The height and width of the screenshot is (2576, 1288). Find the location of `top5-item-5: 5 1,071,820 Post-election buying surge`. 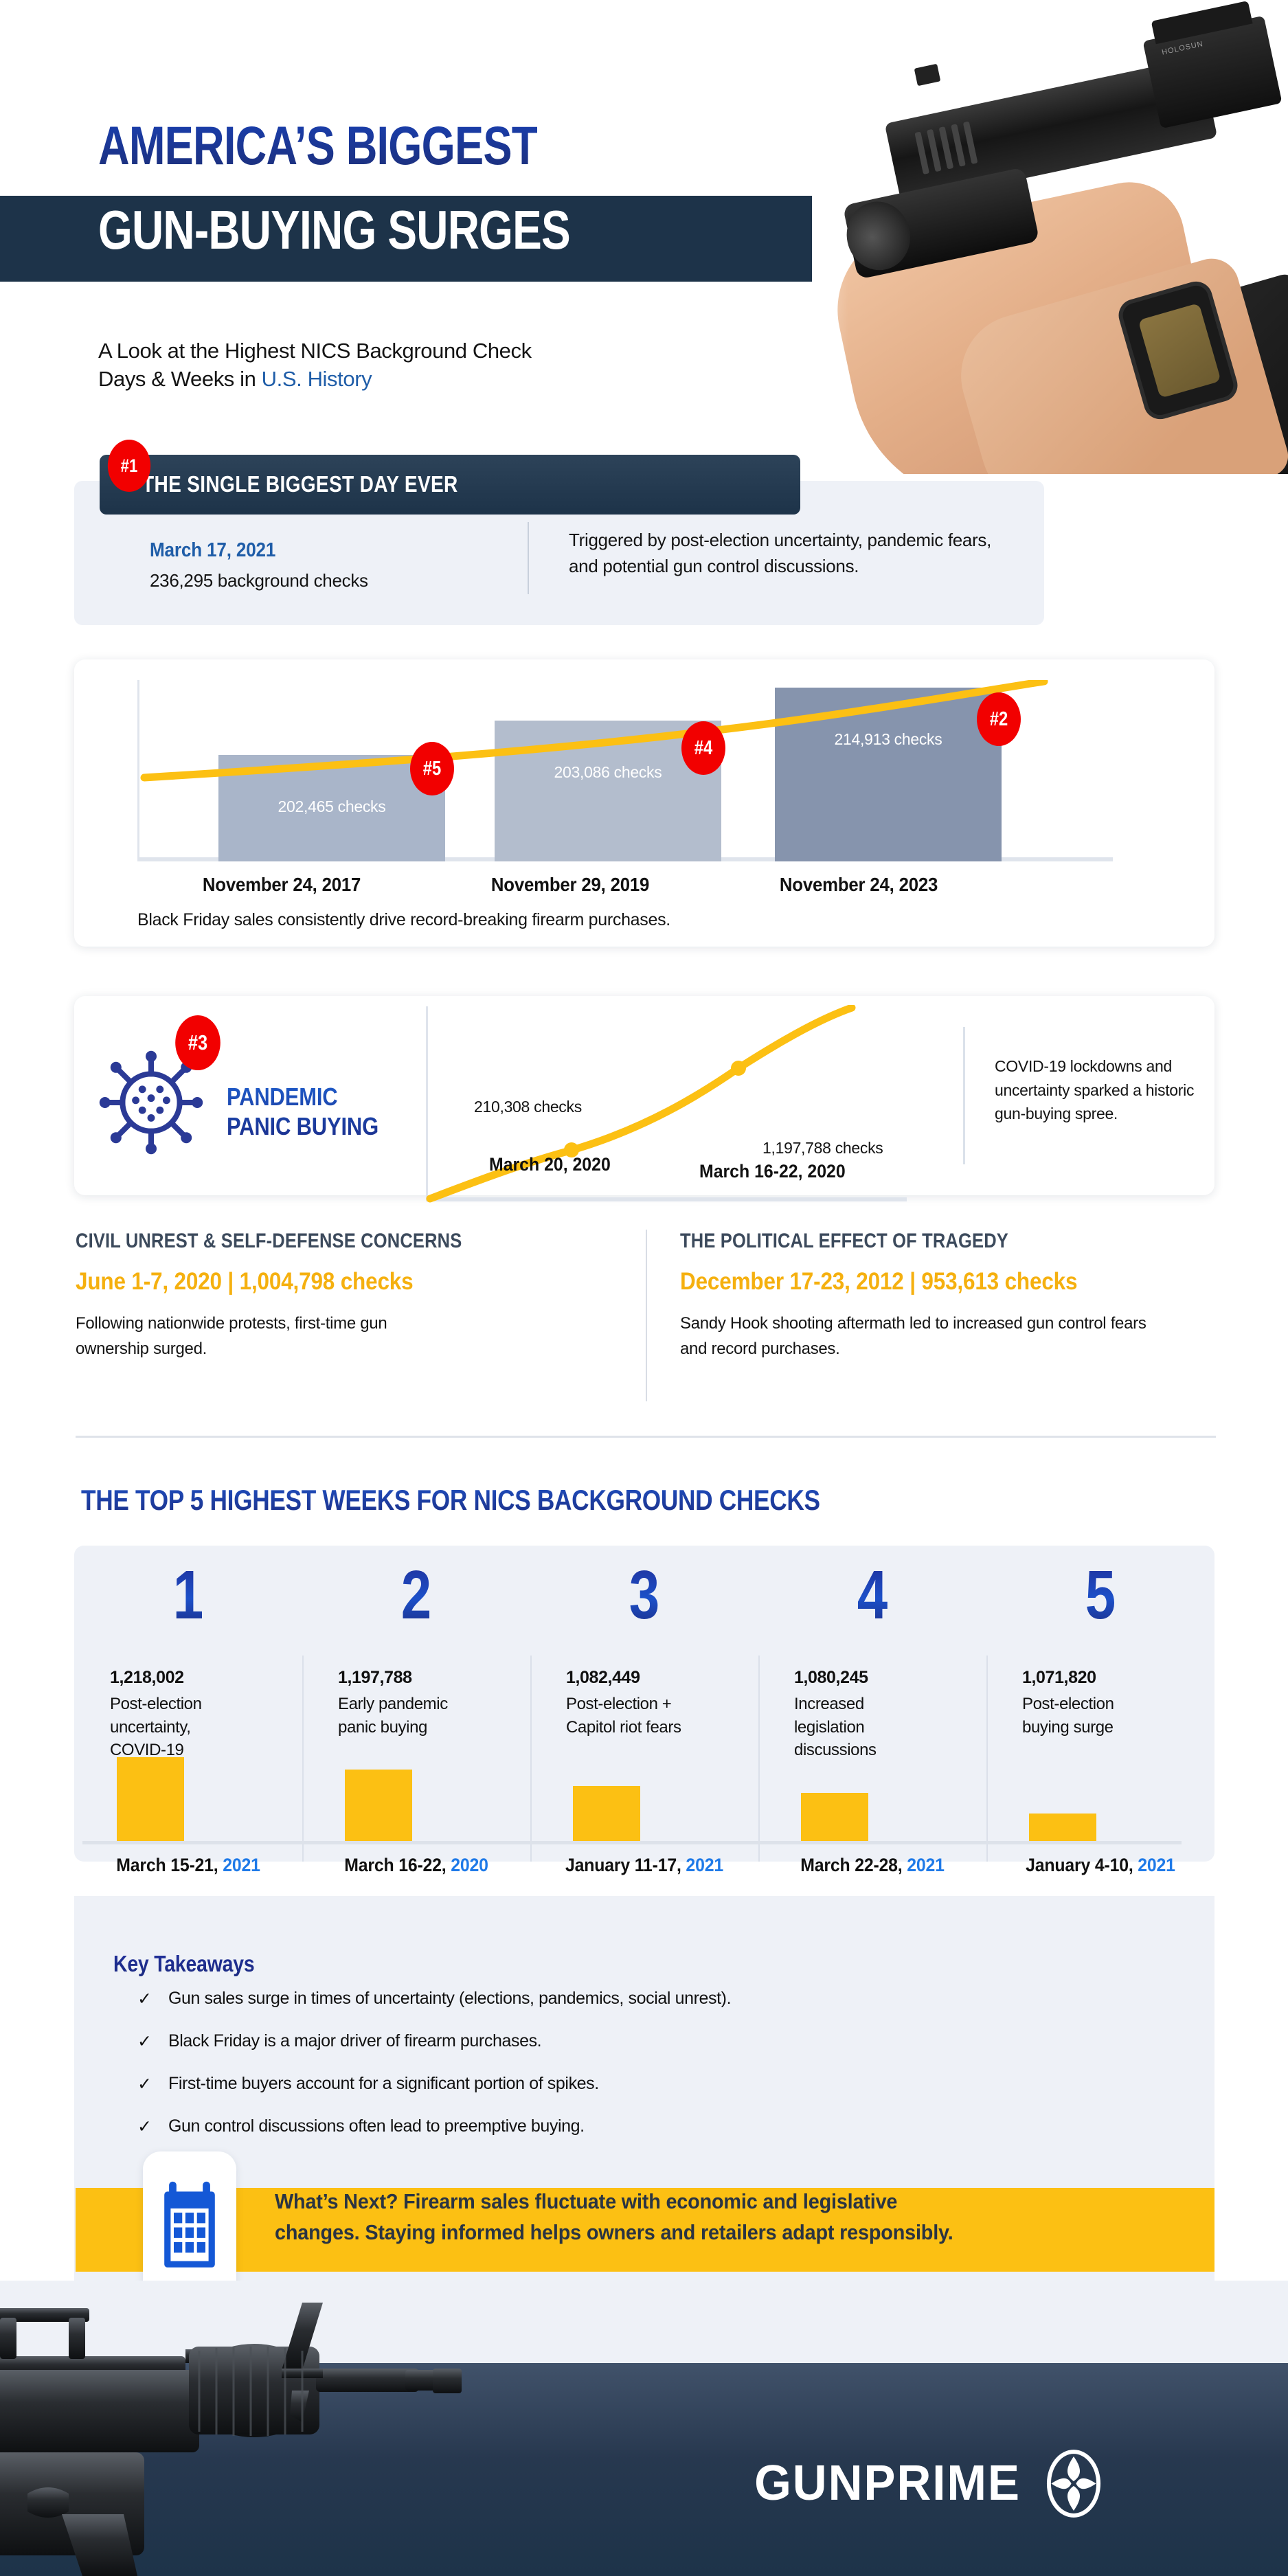

top5-item-5: 5 1,071,820 Post-election buying surge is located at coordinates (1100, 1704).